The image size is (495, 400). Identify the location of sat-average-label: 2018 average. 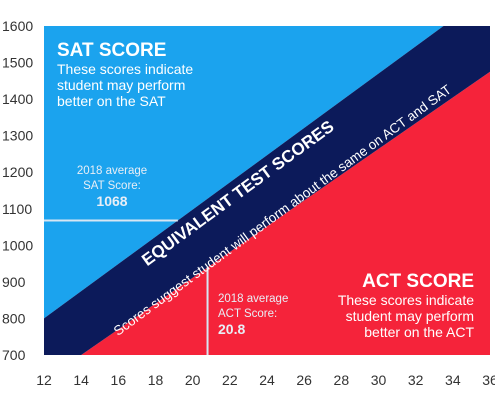
(112, 171).